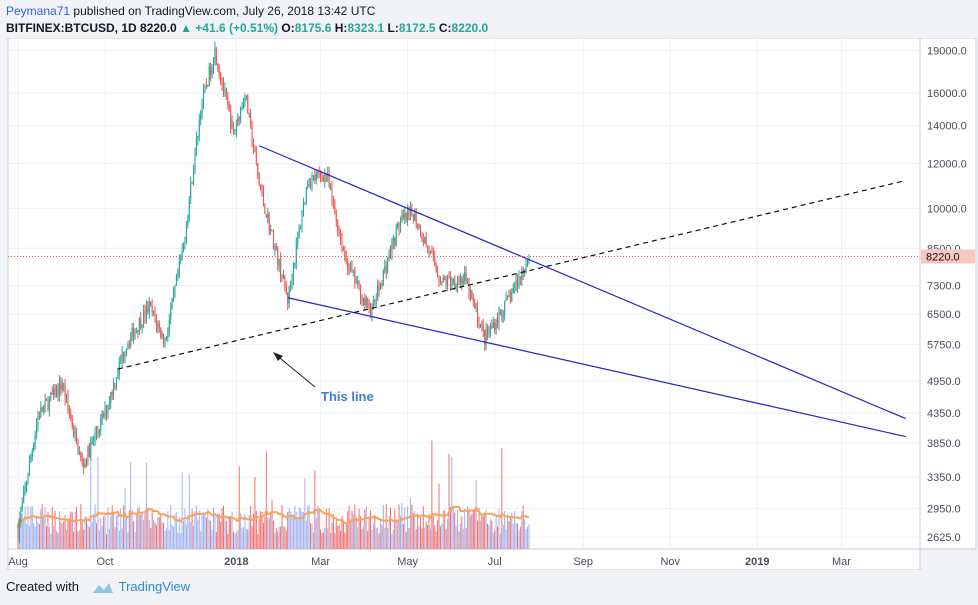 Image resolution: width=978 pixels, height=605 pixels. What do you see at coordinates (366, 28) in the screenshot?
I see `high-value: 8323.1` at bounding box center [366, 28].